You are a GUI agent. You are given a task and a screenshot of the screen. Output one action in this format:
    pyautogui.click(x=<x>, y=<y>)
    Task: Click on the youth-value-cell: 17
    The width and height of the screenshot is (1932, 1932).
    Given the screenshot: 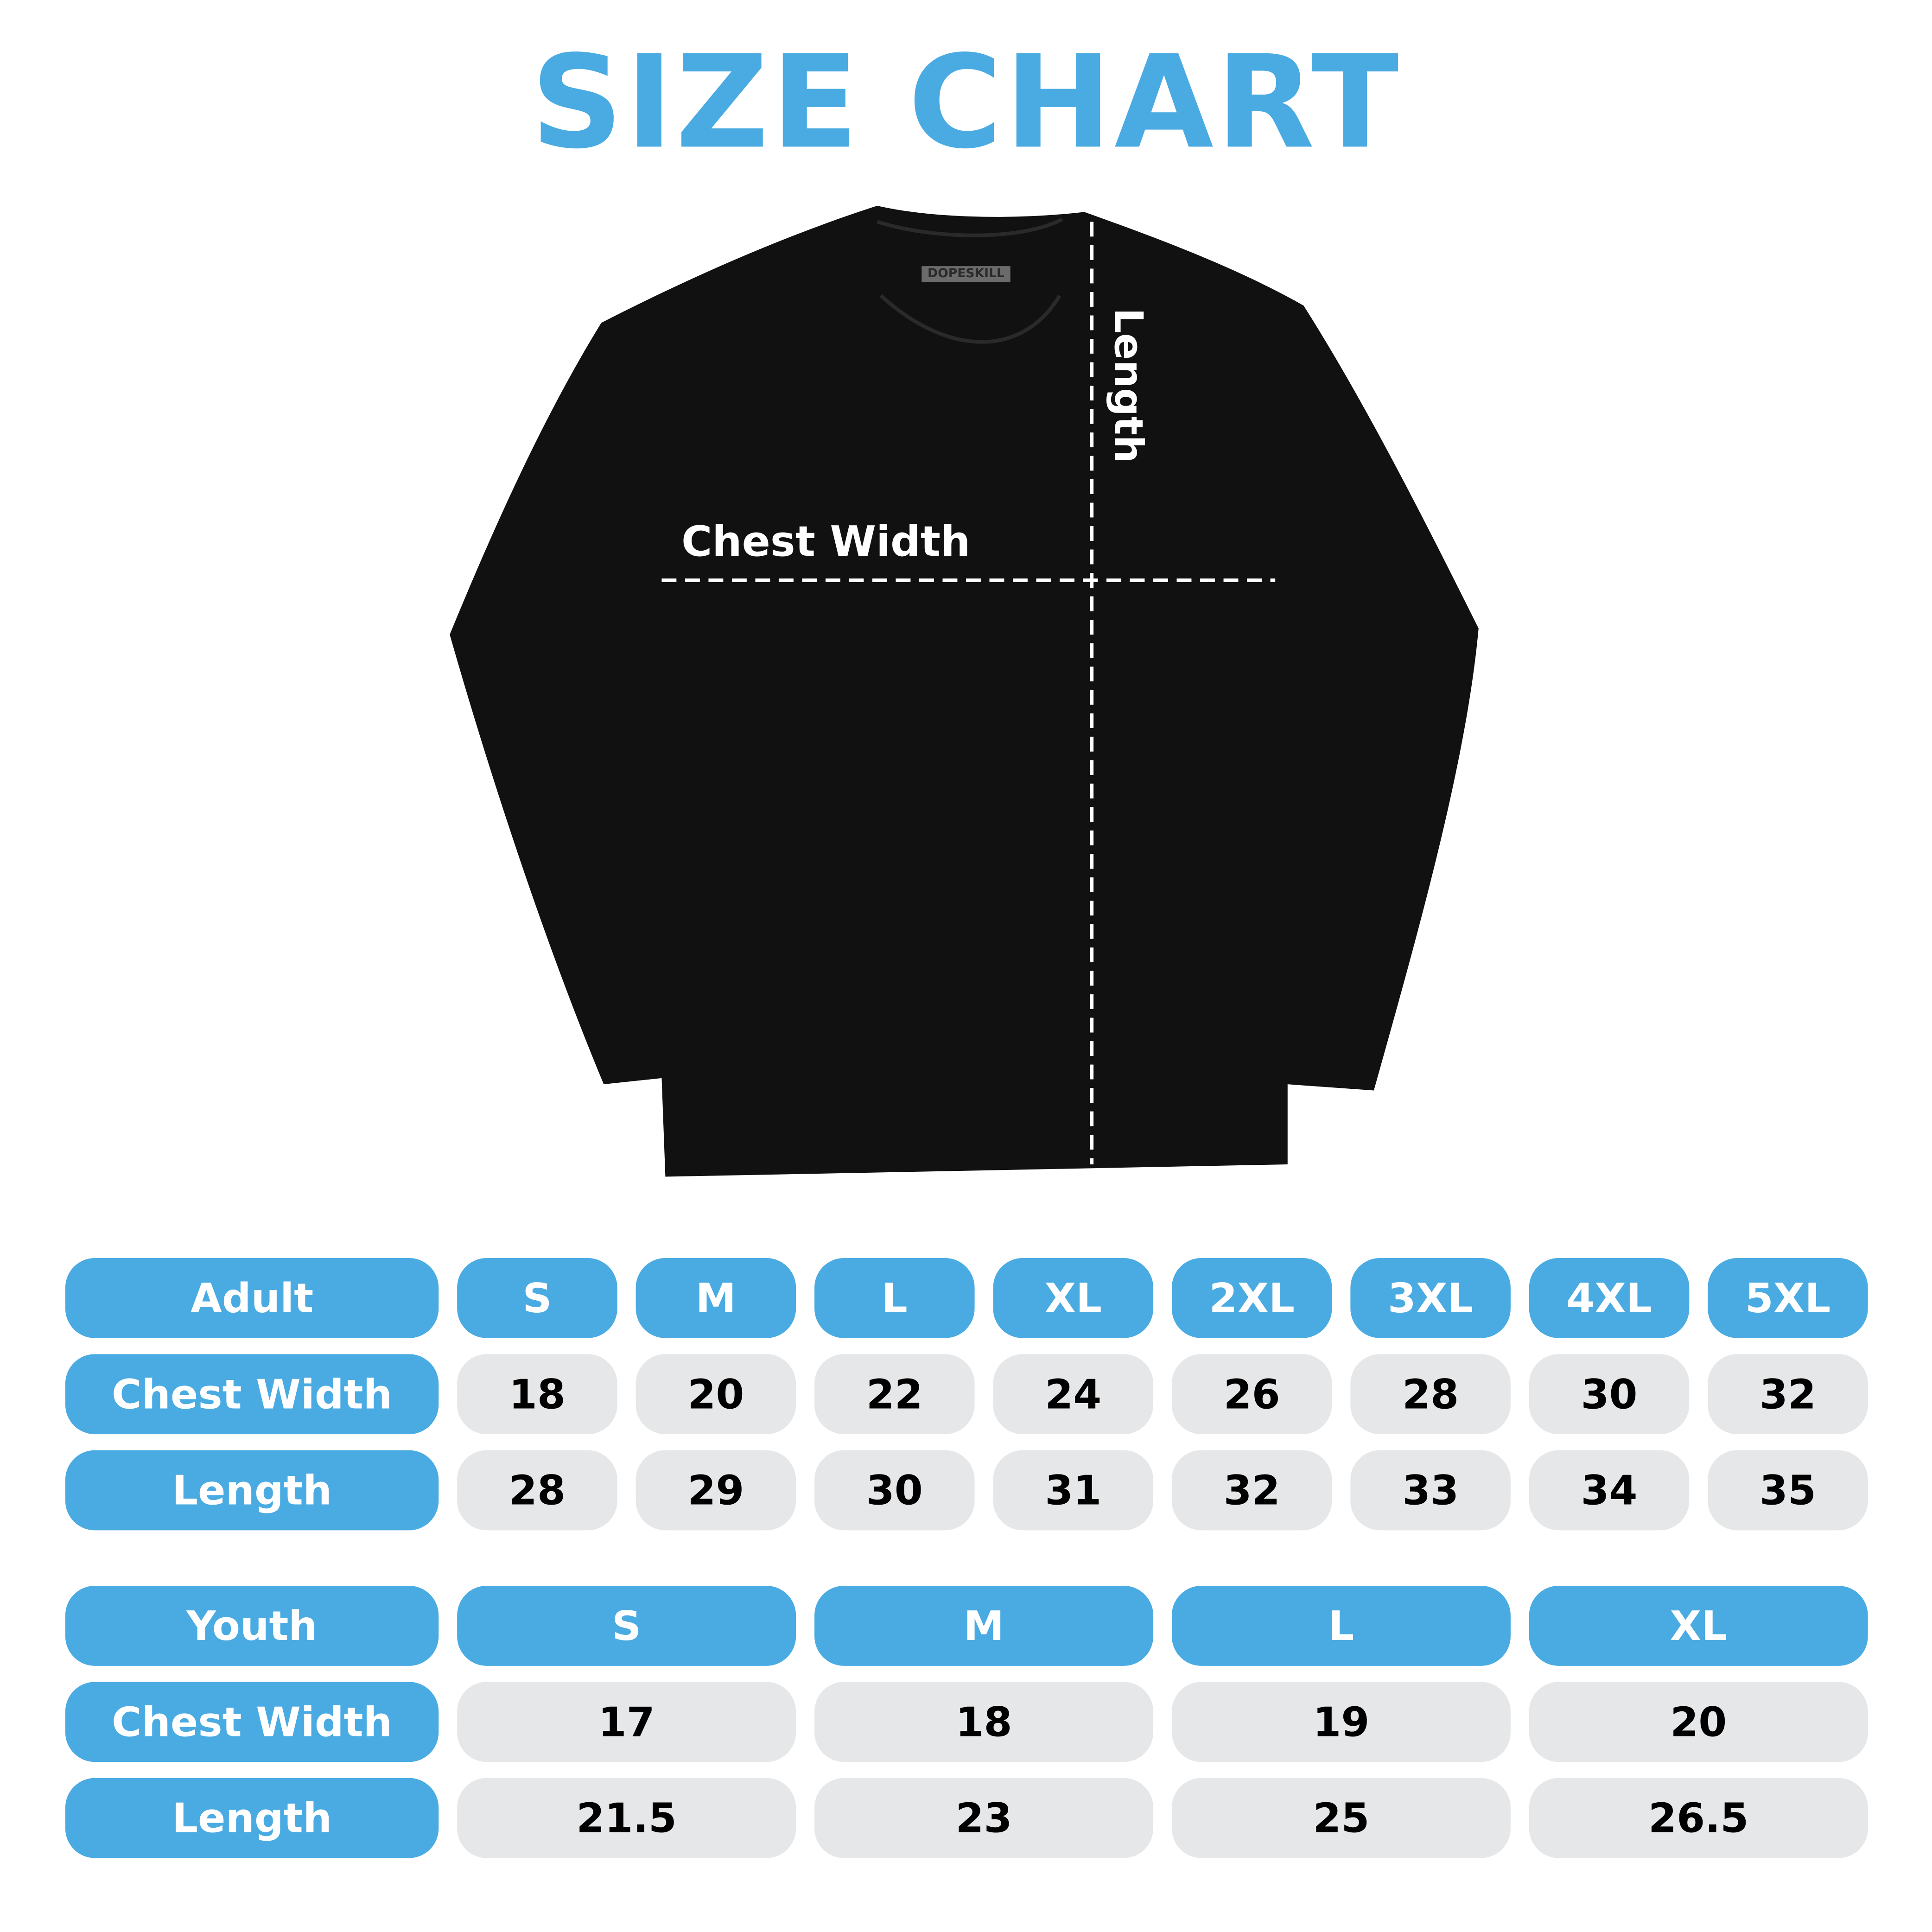 What is the action you would take?
    pyautogui.click(x=626, y=1722)
    